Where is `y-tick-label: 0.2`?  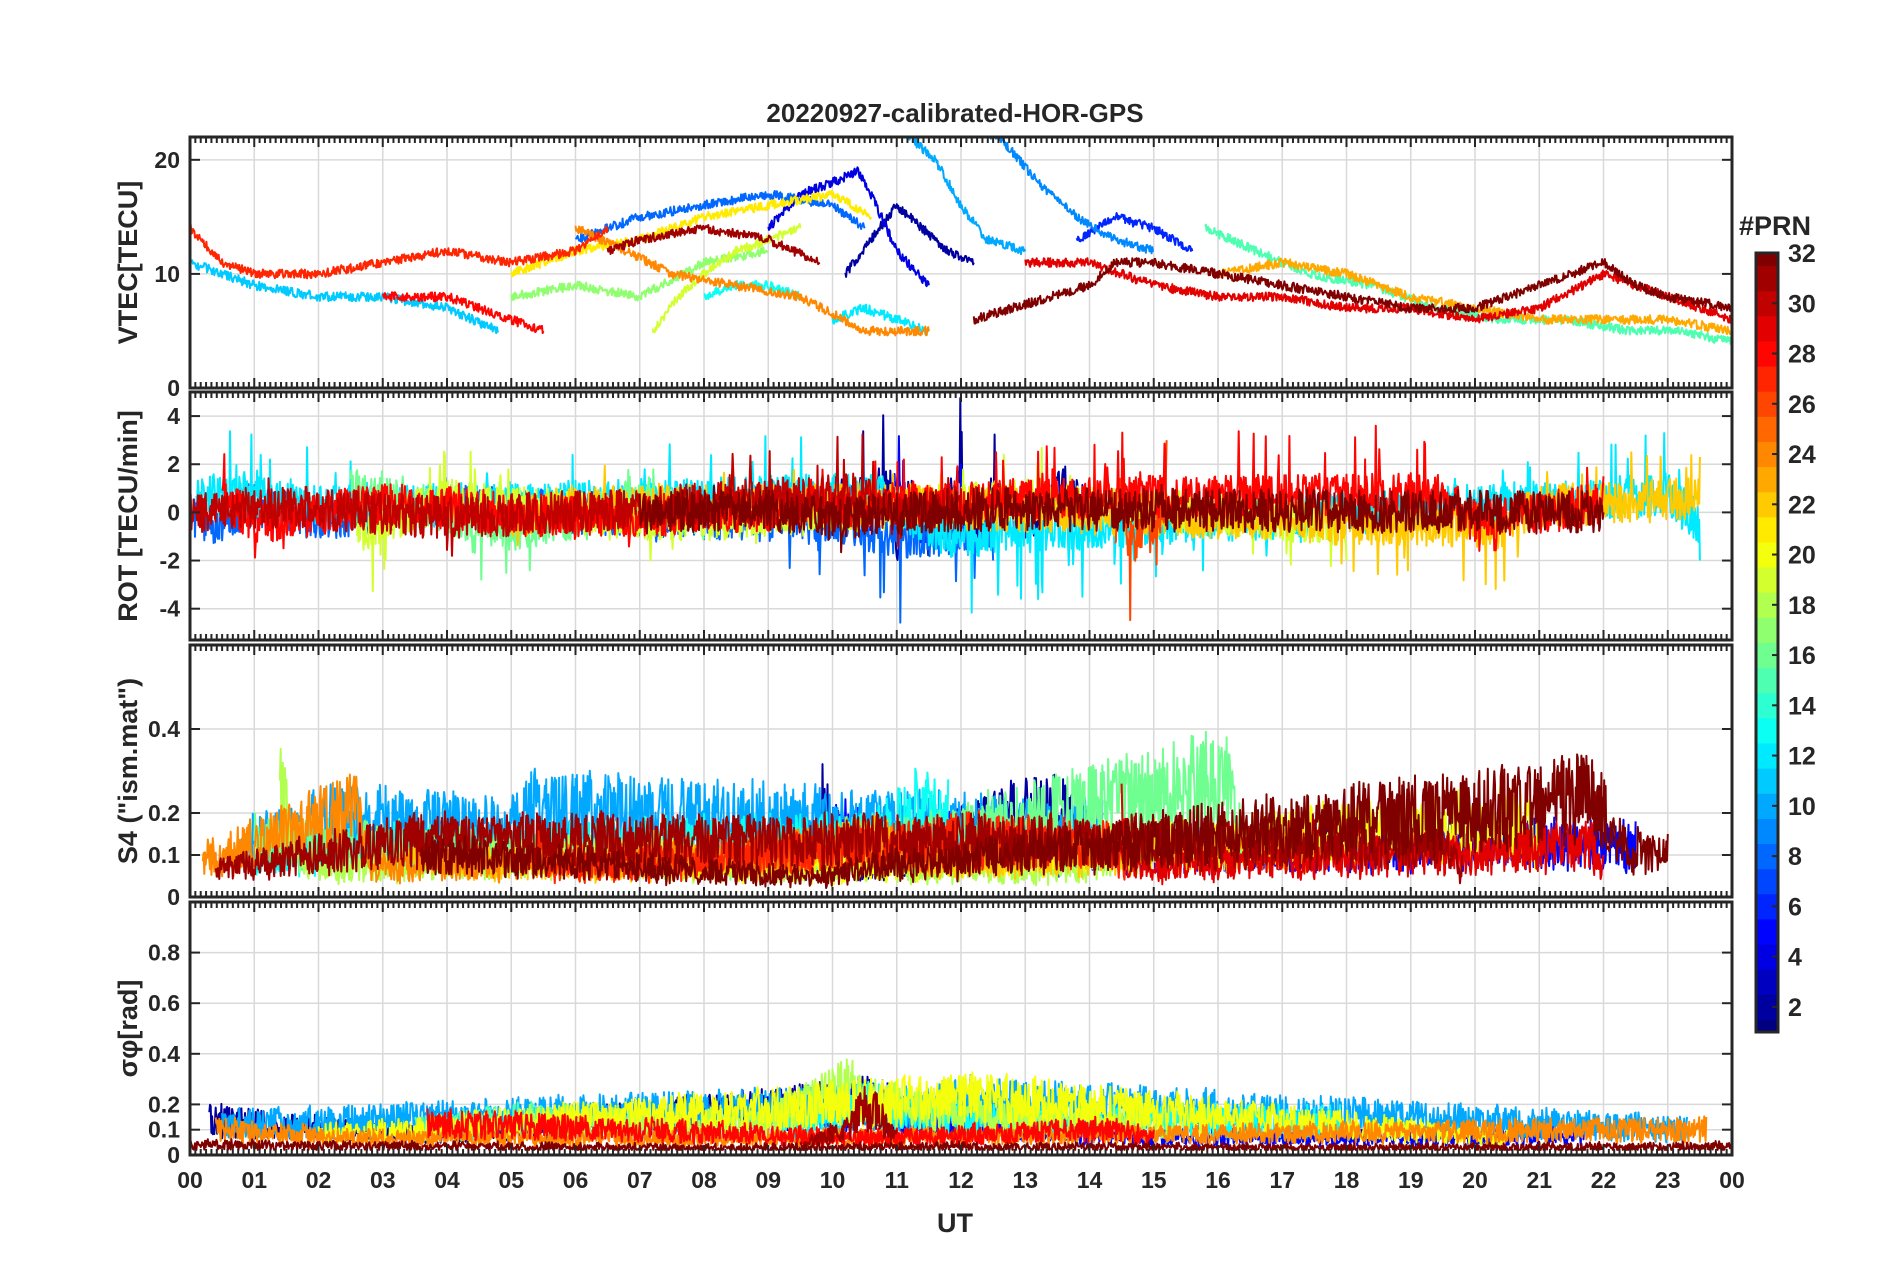 y-tick-label: 0.2 is located at coordinates (164, 1104).